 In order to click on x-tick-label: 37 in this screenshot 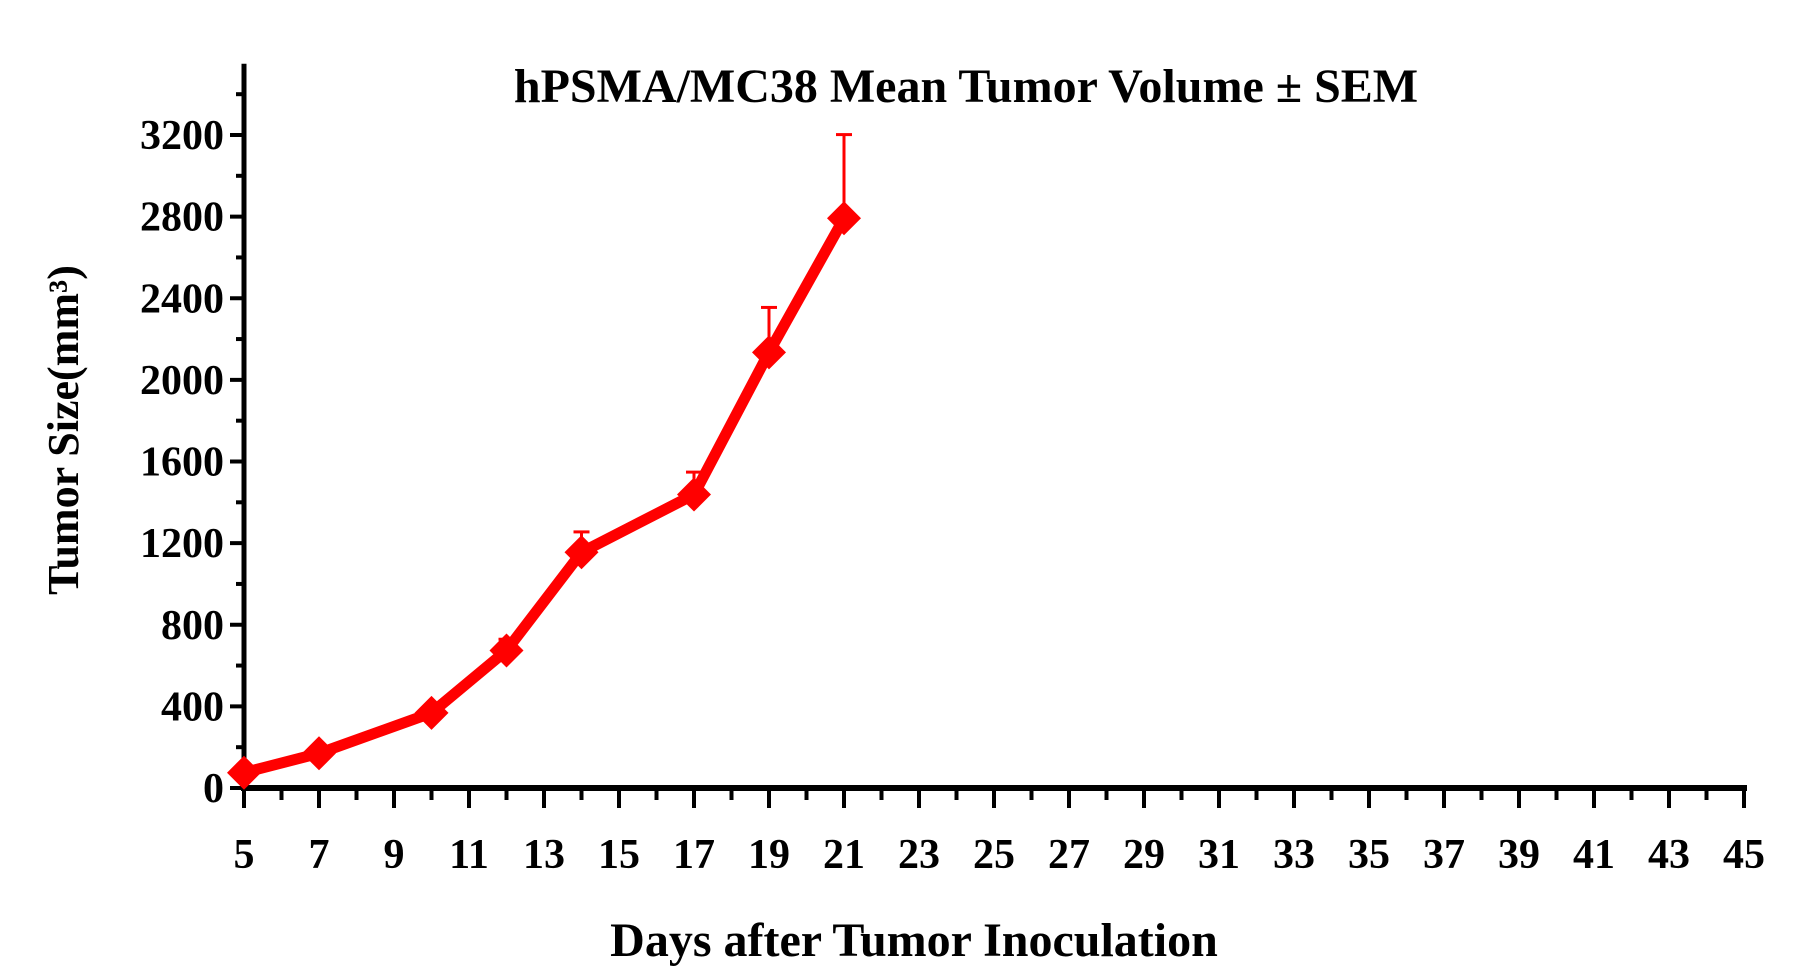, I will do `click(1444, 855)`.